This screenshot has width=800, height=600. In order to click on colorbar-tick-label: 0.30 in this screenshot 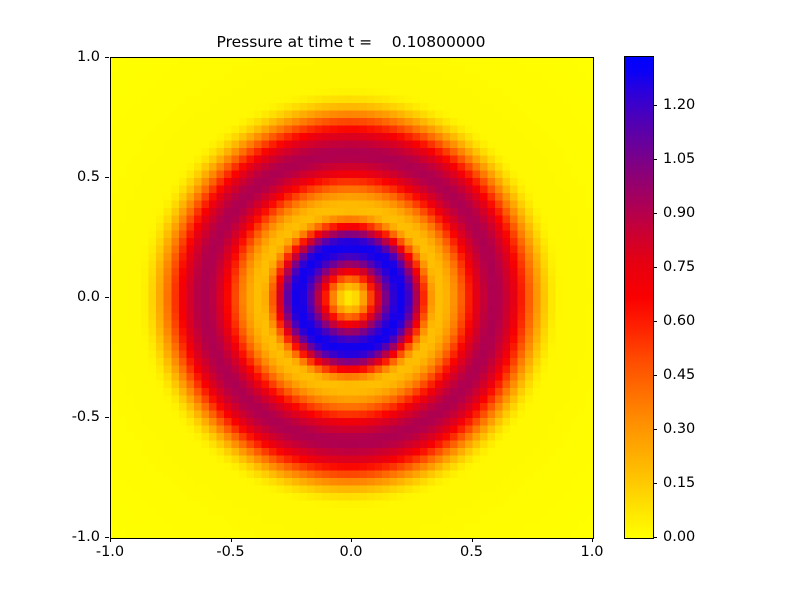, I will do `click(679, 428)`.